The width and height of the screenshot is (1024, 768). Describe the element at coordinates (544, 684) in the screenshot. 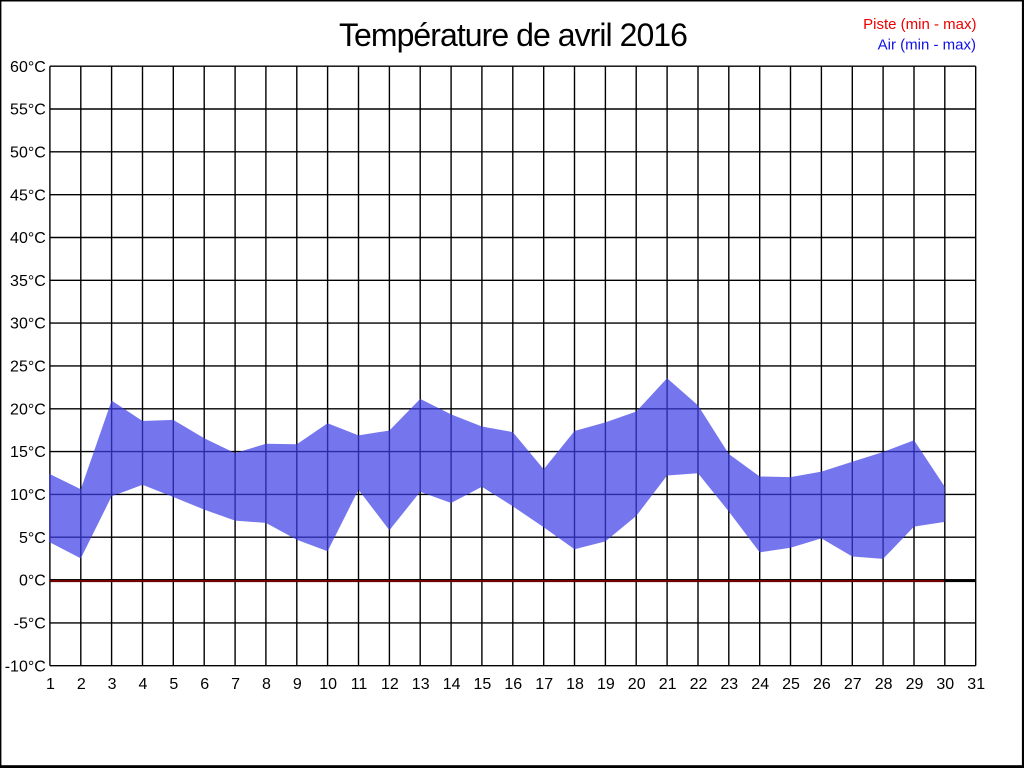

I see `svg-text: 17` at that location.